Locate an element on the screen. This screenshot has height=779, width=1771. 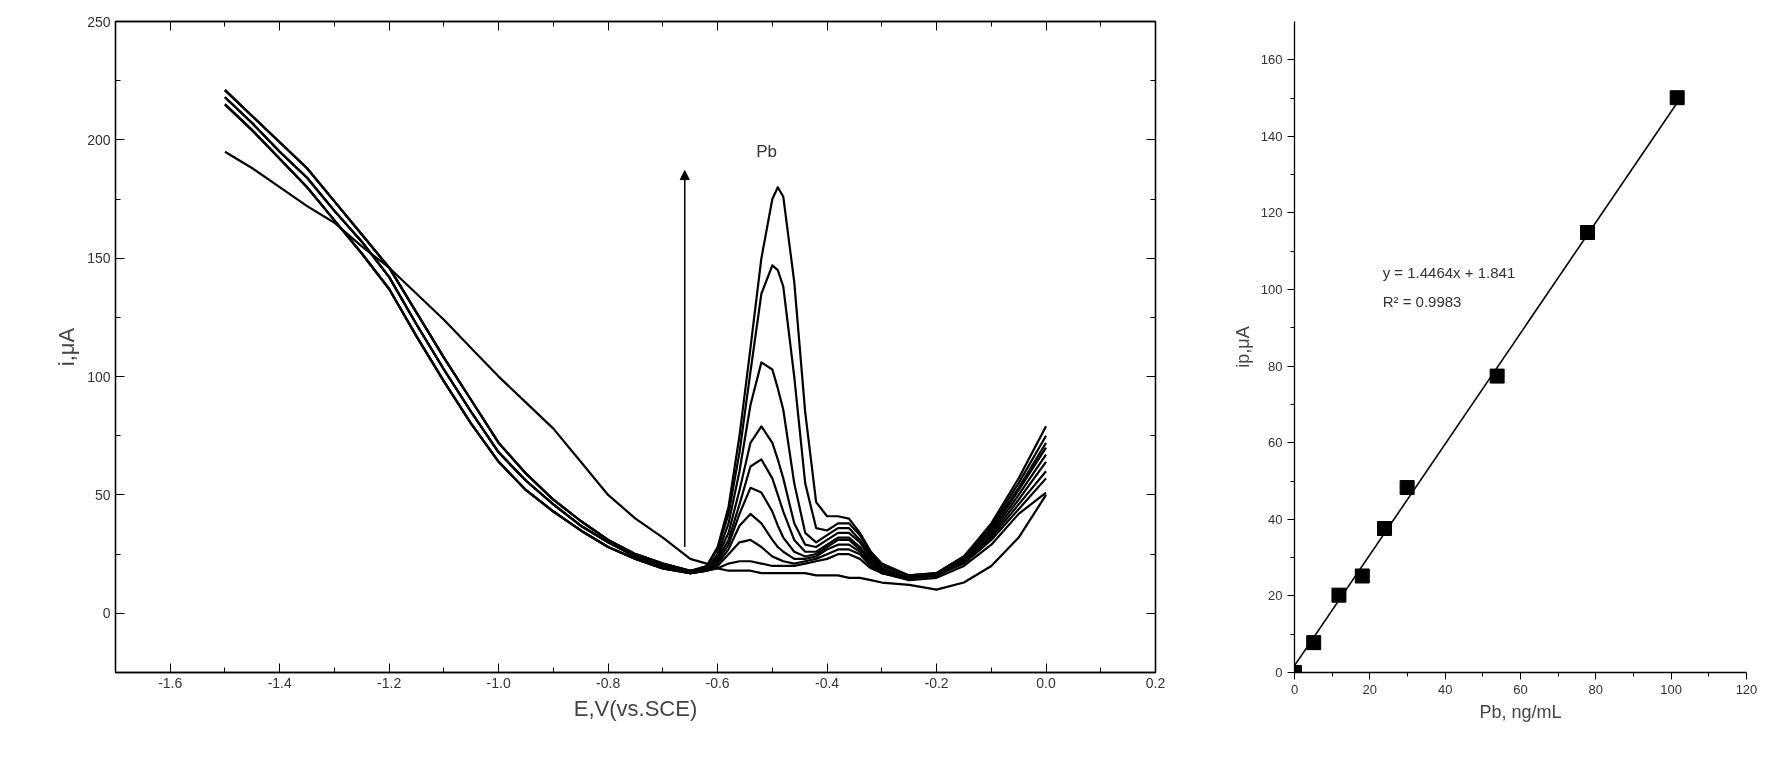
x-tick-label: 120 is located at coordinates (1746, 689).